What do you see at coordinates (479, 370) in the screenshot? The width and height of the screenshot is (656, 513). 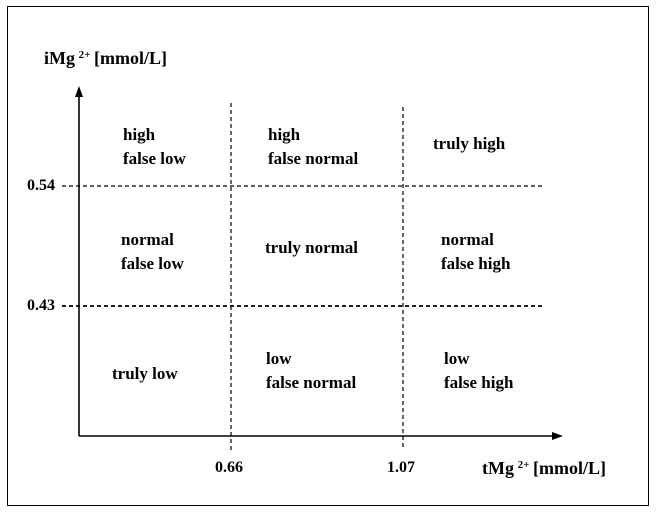 I see `cell-bottom-right: low false high` at bounding box center [479, 370].